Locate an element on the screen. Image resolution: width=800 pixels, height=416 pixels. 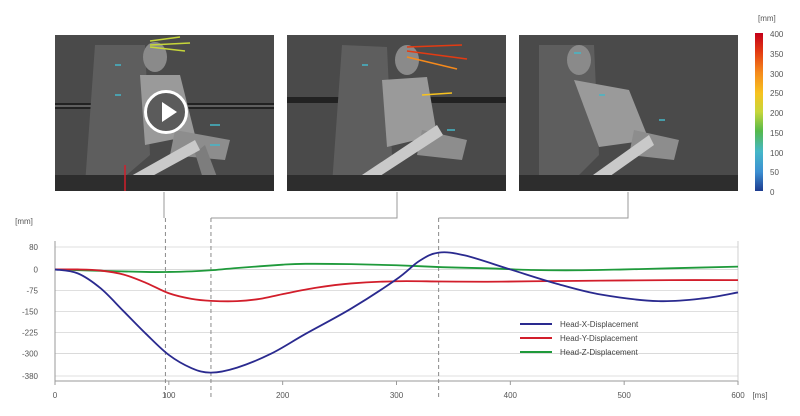
legend-label: Head-Z-Displacement is located at coordinates (599, 352).